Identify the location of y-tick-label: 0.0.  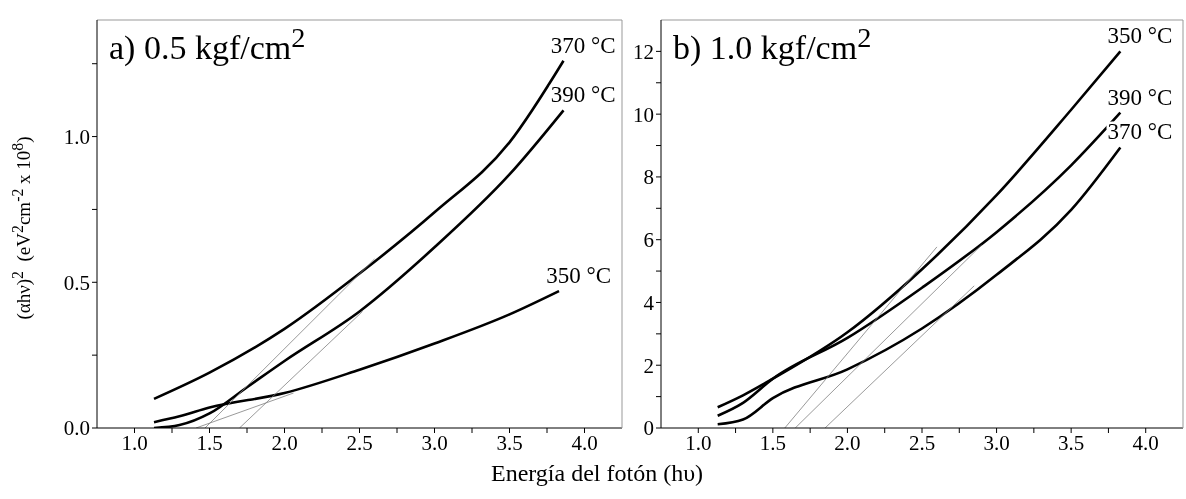
(76, 428).